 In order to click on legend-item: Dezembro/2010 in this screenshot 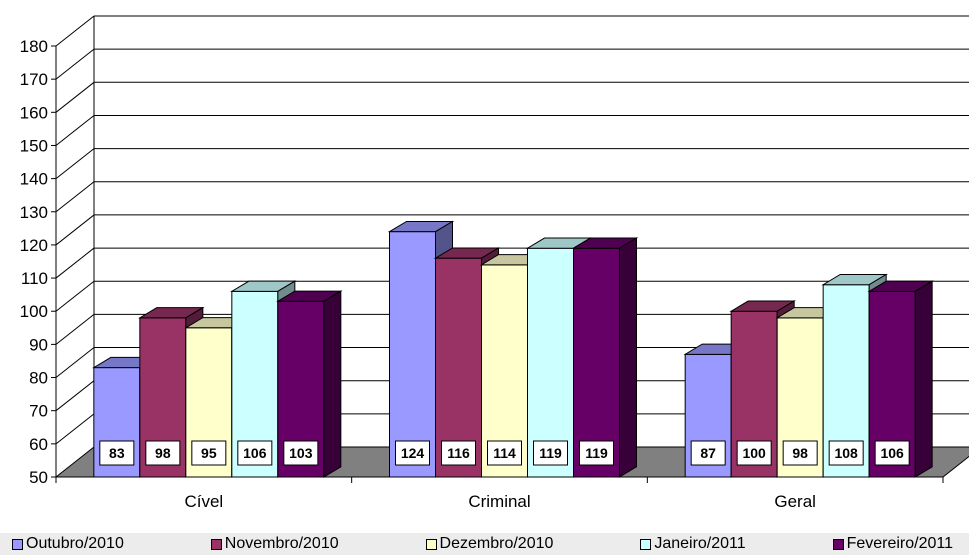, I will do `click(489, 544)`.